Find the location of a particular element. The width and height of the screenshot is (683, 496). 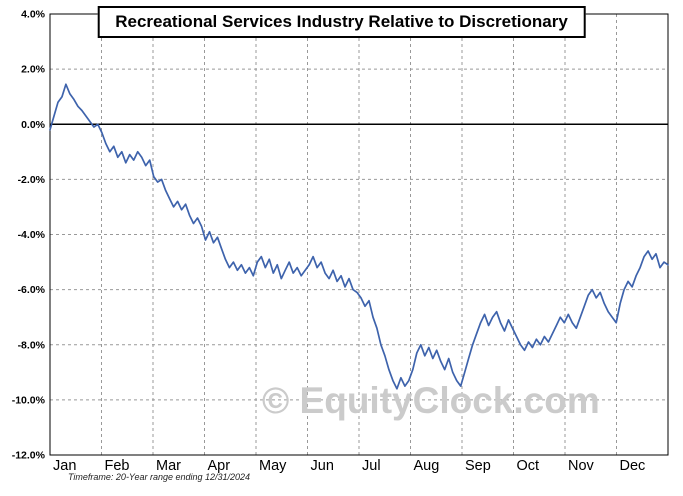

x-axis-month-label: Dec is located at coordinates (633, 466).